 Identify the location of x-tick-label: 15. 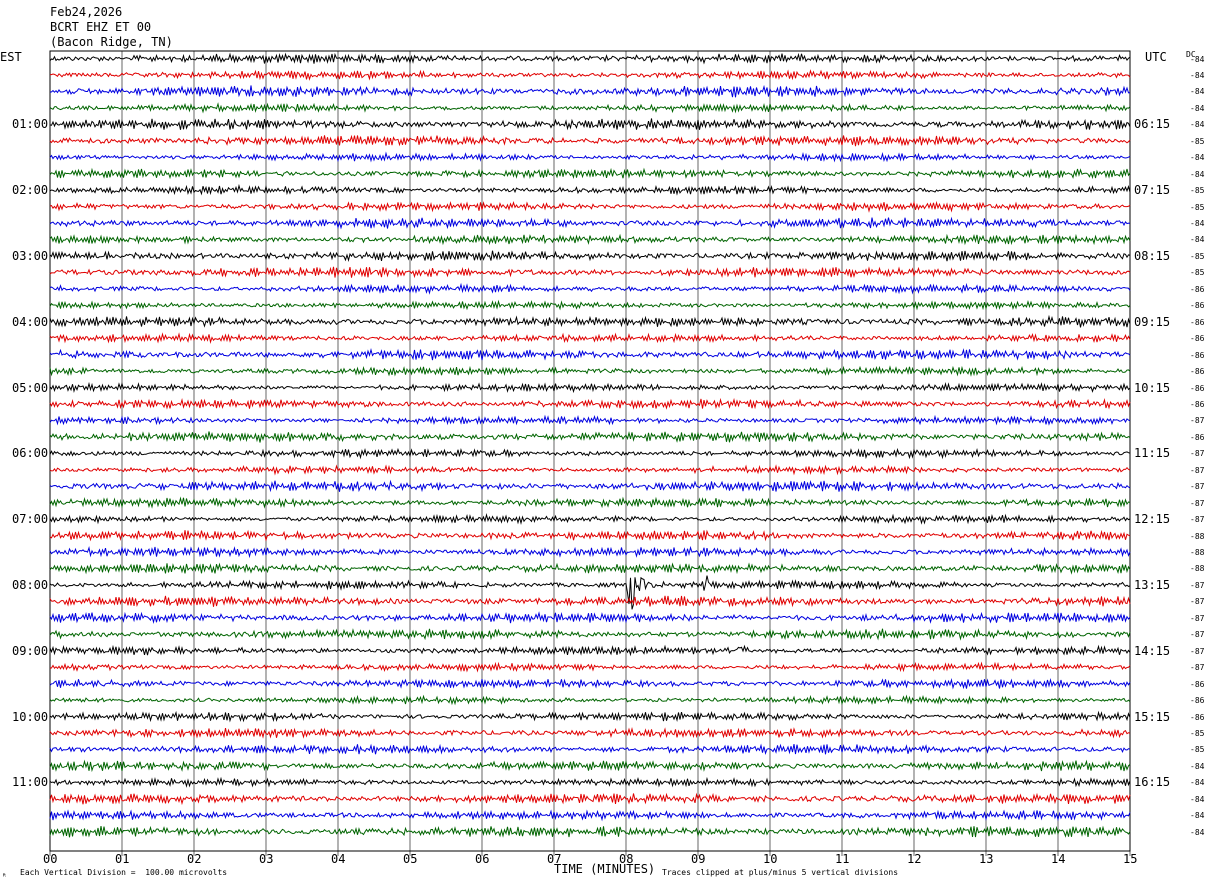
(1130, 859).